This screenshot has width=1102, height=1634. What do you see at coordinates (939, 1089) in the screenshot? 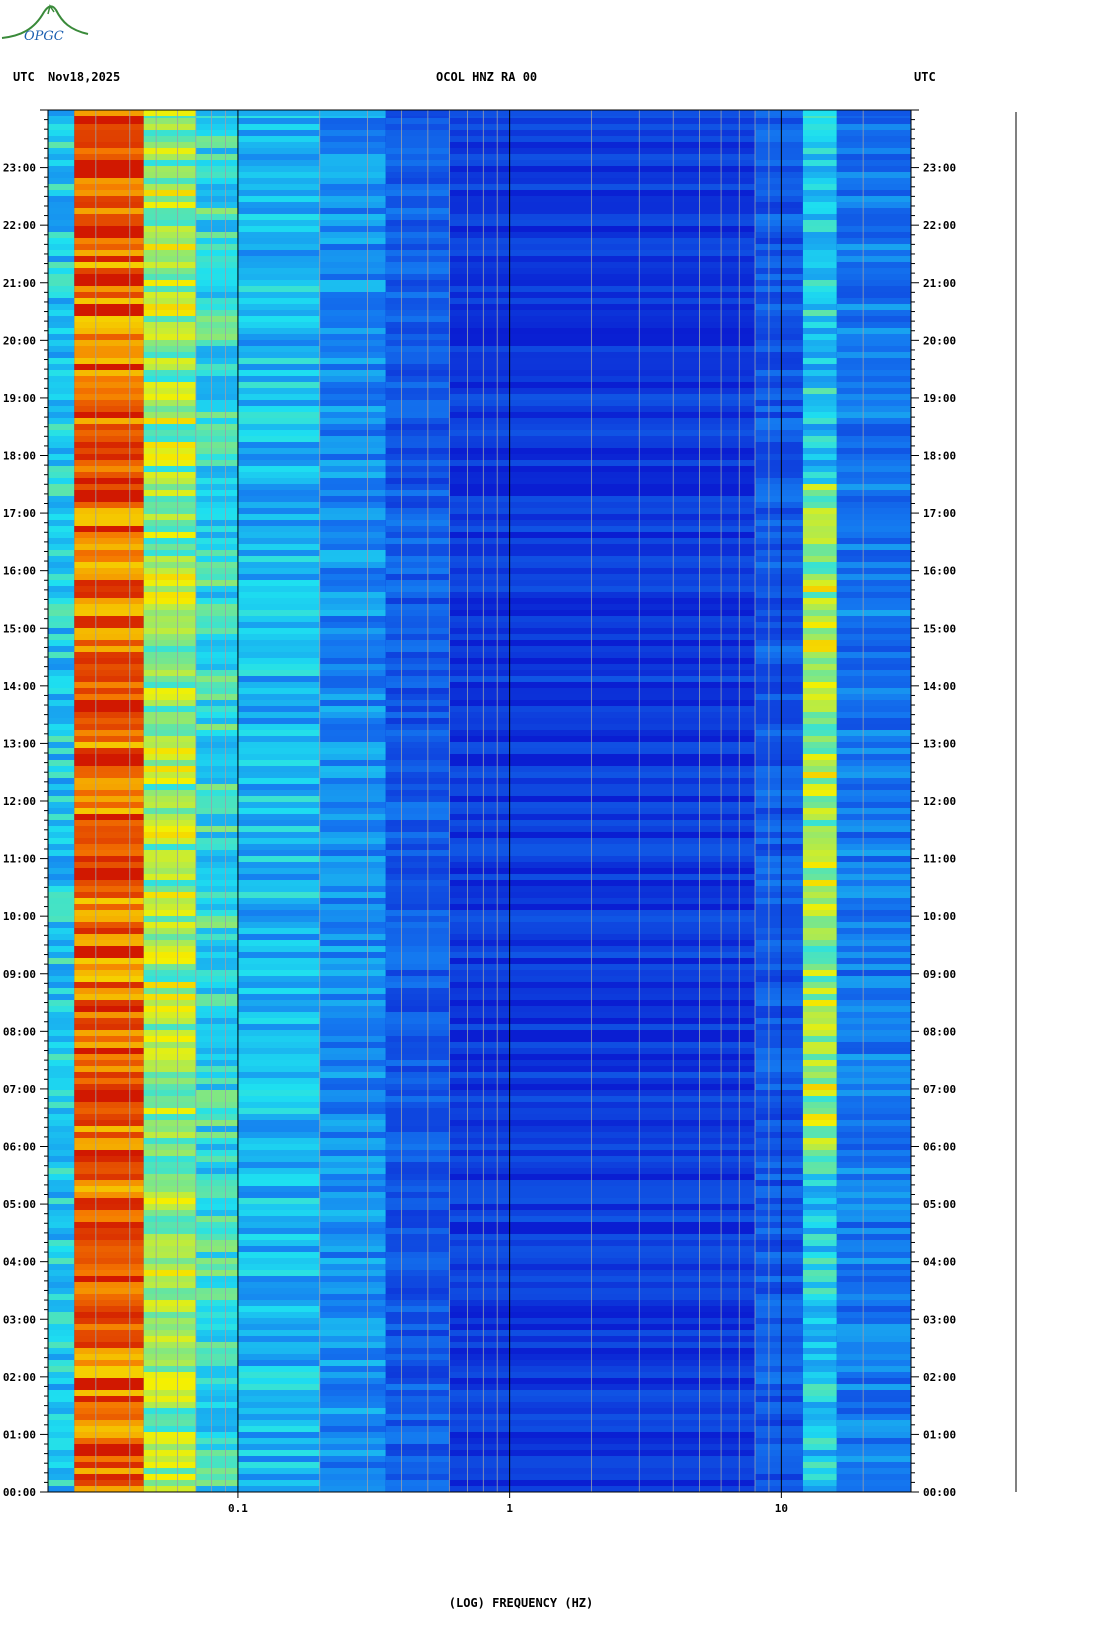
I see `y-tick-label-right: 07:00` at bounding box center [939, 1089].